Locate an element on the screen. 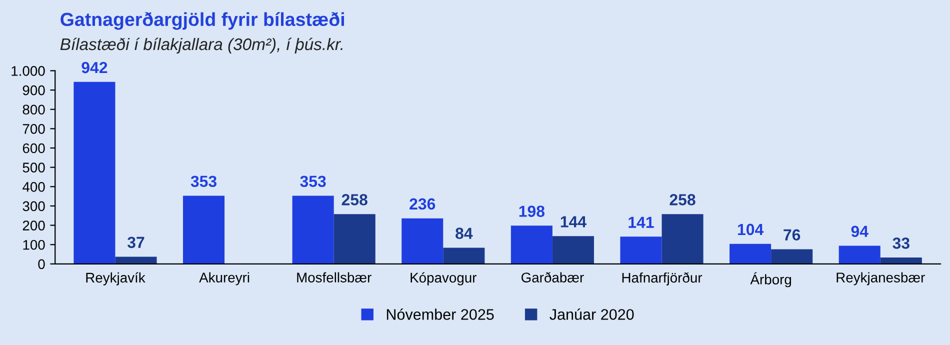 The width and height of the screenshot is (950, 345). y-tick-label: 800 is located at coordinates (33, 109).